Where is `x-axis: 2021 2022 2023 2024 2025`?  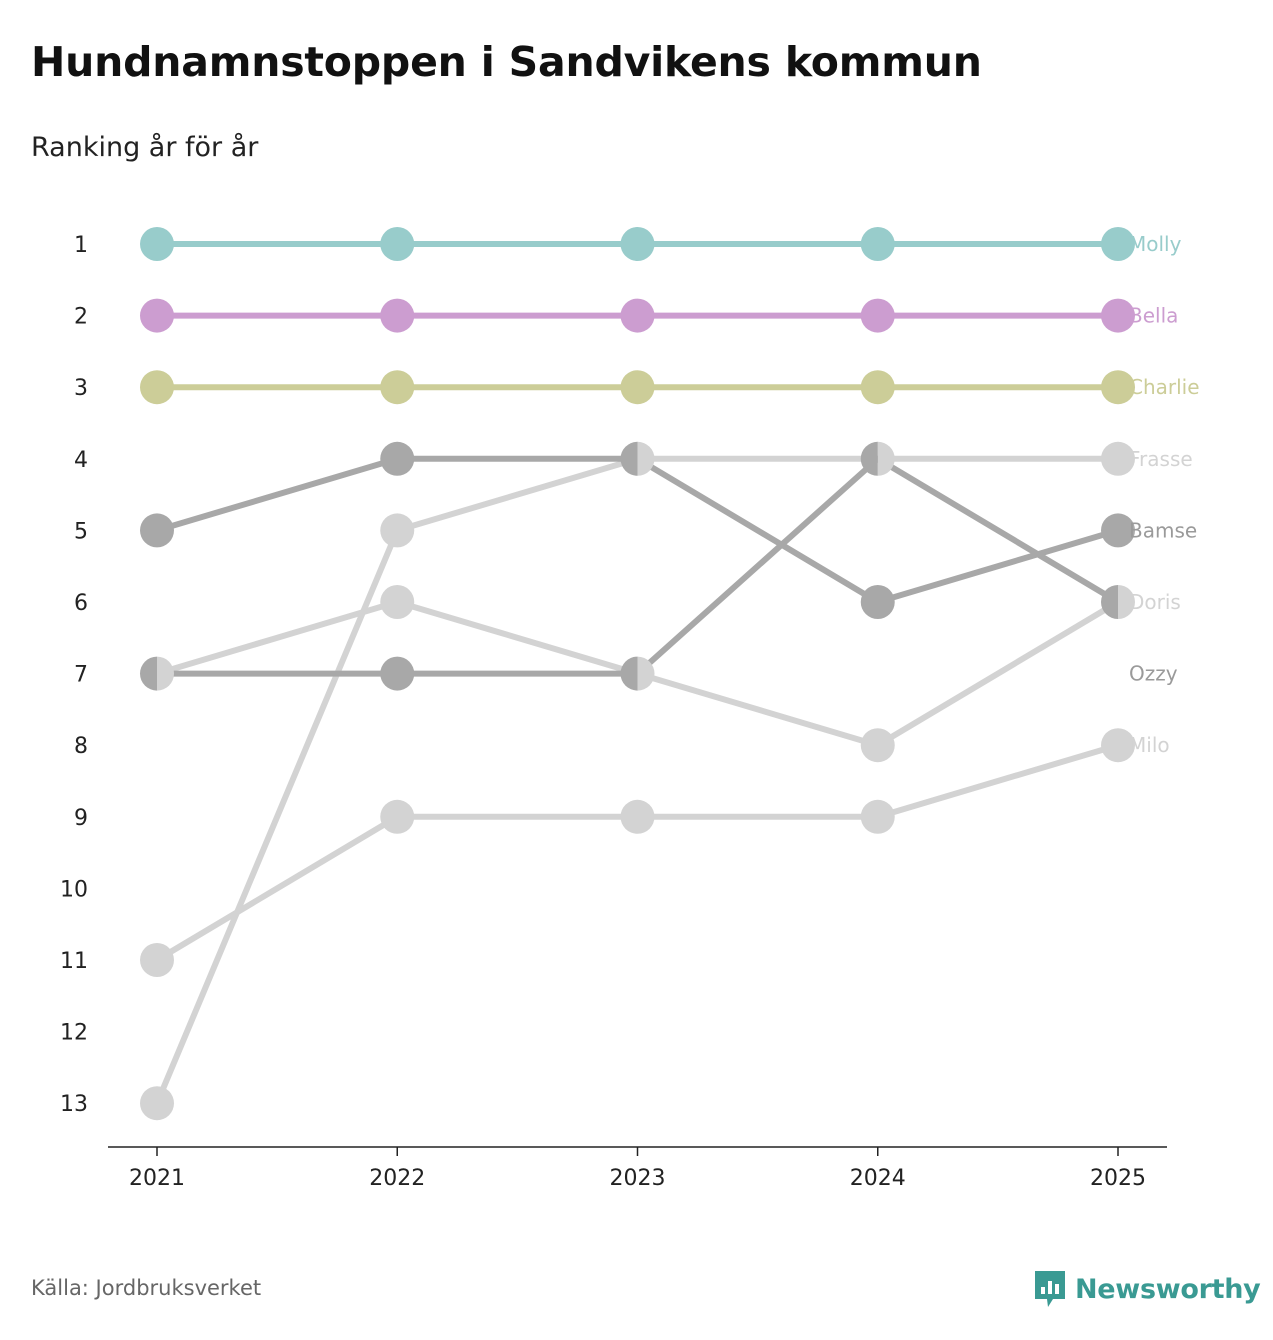
x-axis: 2021 2022 2023 2024 2025 is located at coordinates (637, 1168).